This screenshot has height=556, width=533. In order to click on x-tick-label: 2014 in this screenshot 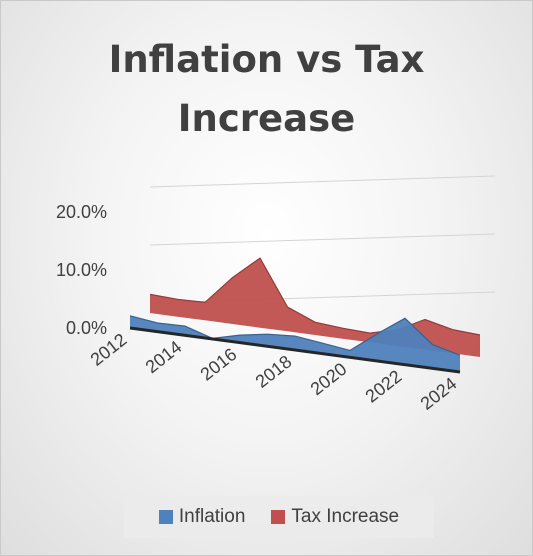, I will do `click(164, 357)`.